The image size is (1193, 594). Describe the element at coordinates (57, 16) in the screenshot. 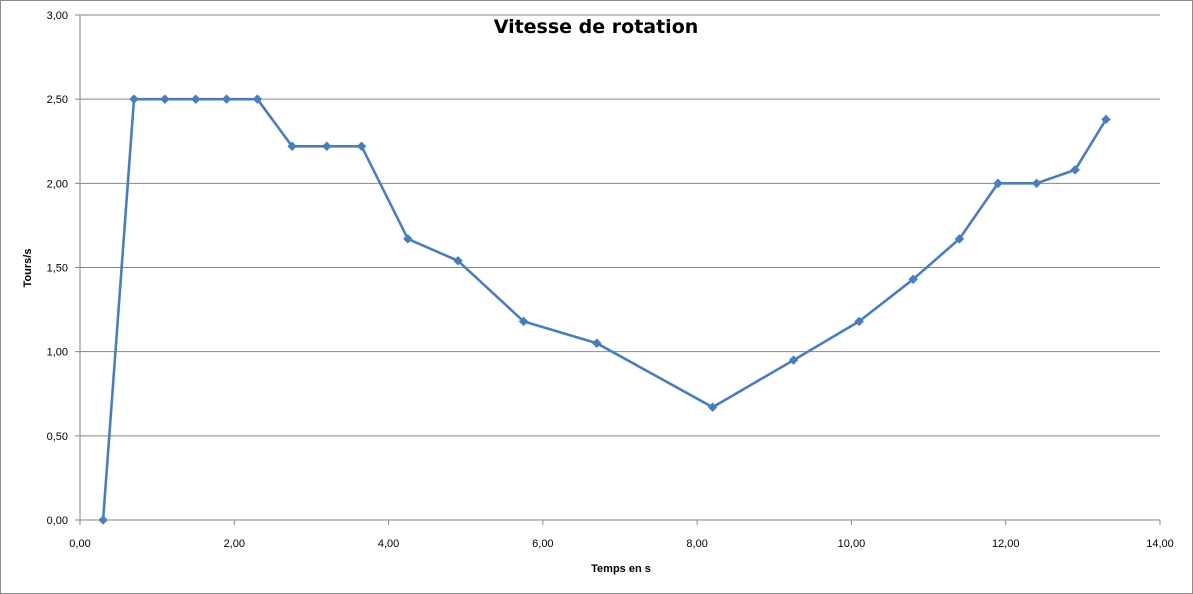

I see `y-tick-label: 3,00` at that location.